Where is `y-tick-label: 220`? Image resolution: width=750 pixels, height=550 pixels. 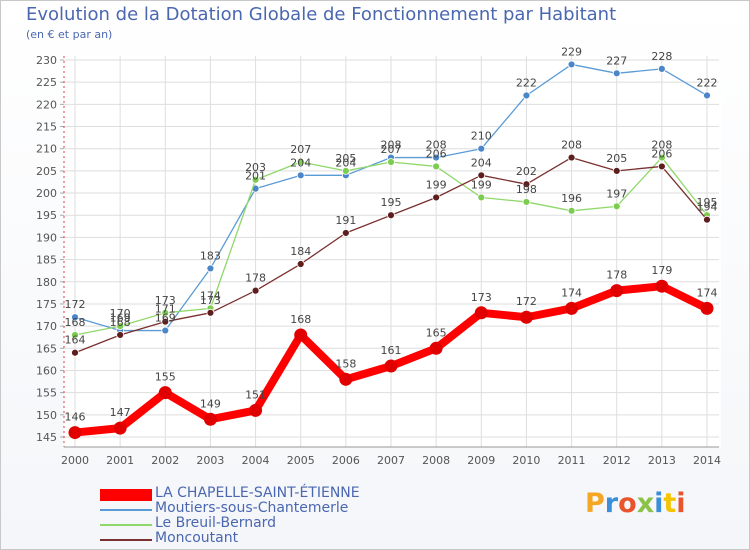 y-tick-label: 220 is located at coordinates (46, 104).